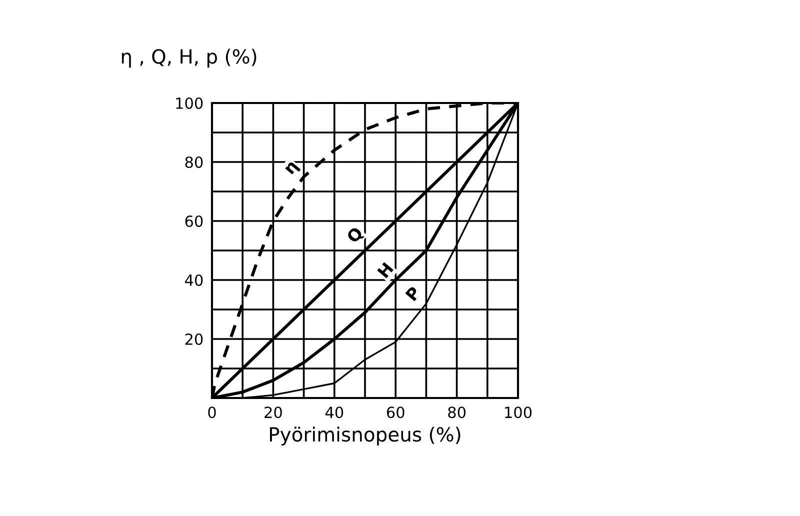 The height and width of the screenshot is (516, 800). Describe the element at coordinates (356, 236) in the screenshot. I see `annotation: Q` at that location.